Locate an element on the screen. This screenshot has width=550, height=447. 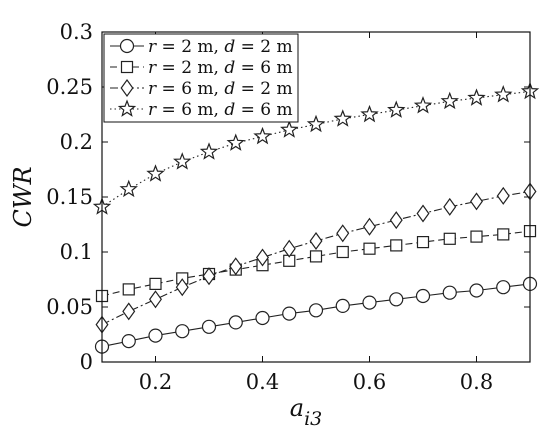
x-tick-label: 0.8 is located at coordinates (476, 382).